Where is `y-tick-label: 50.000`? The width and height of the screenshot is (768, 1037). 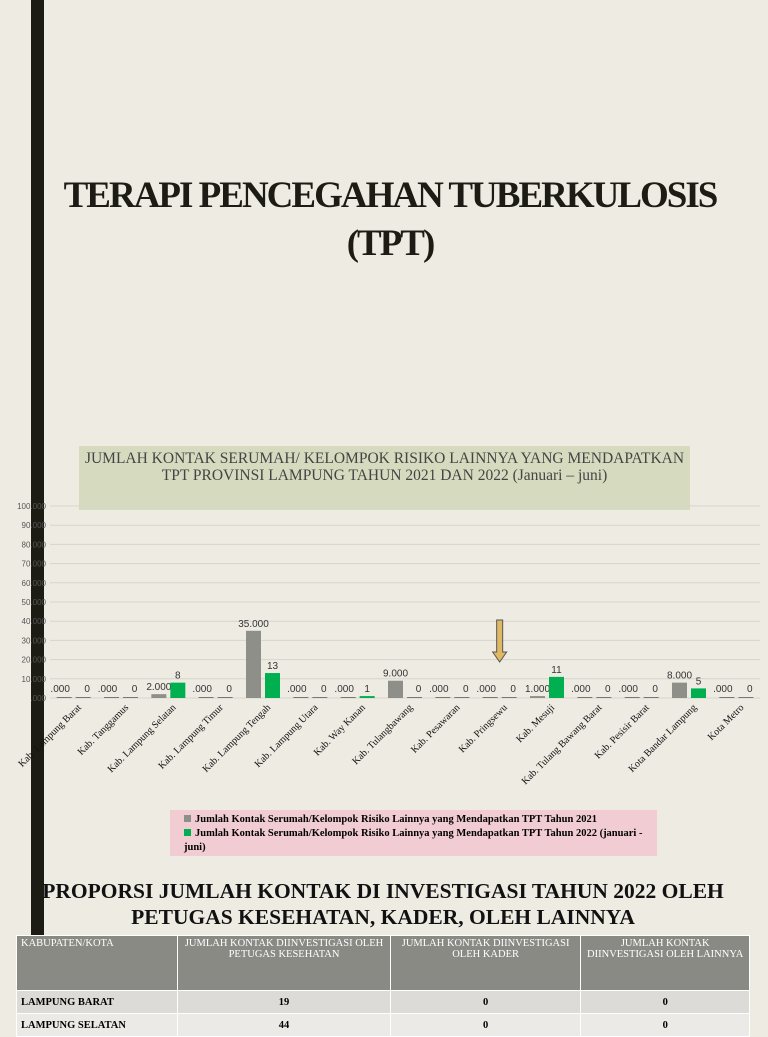
y-tick-label: 50.000 is located at coordinates (34, 602).